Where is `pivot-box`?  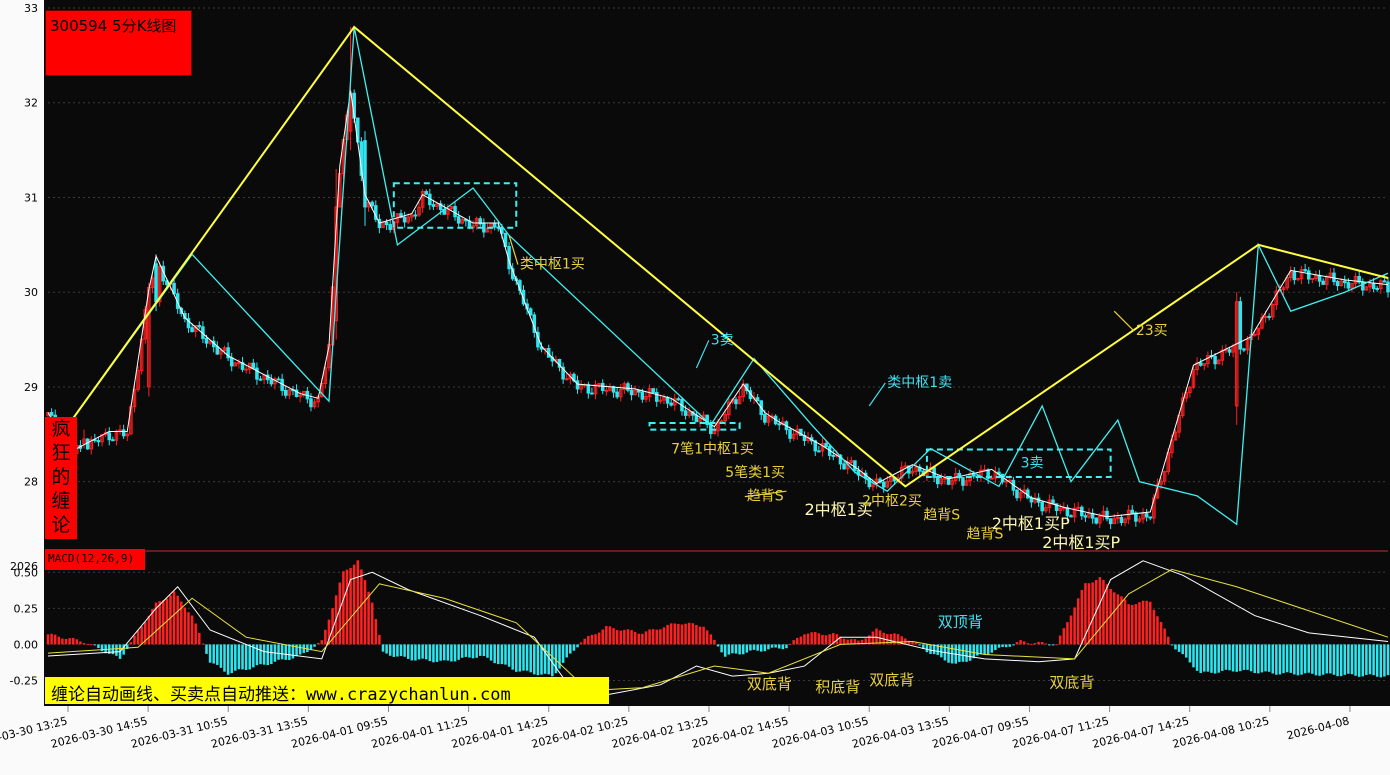
pivot-box is located at coordinates (455, 205).